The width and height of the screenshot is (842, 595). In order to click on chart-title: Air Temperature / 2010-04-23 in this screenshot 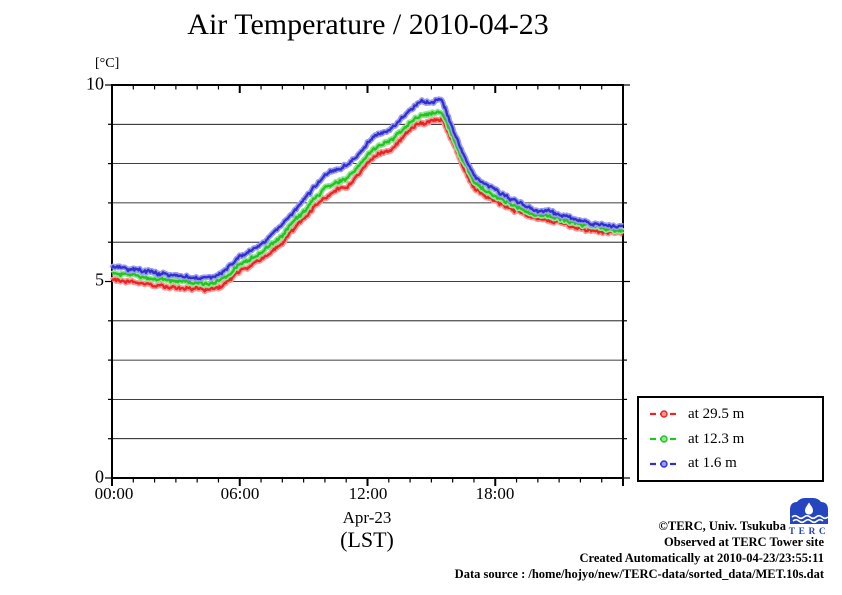, I will do `click(368, 24)`.